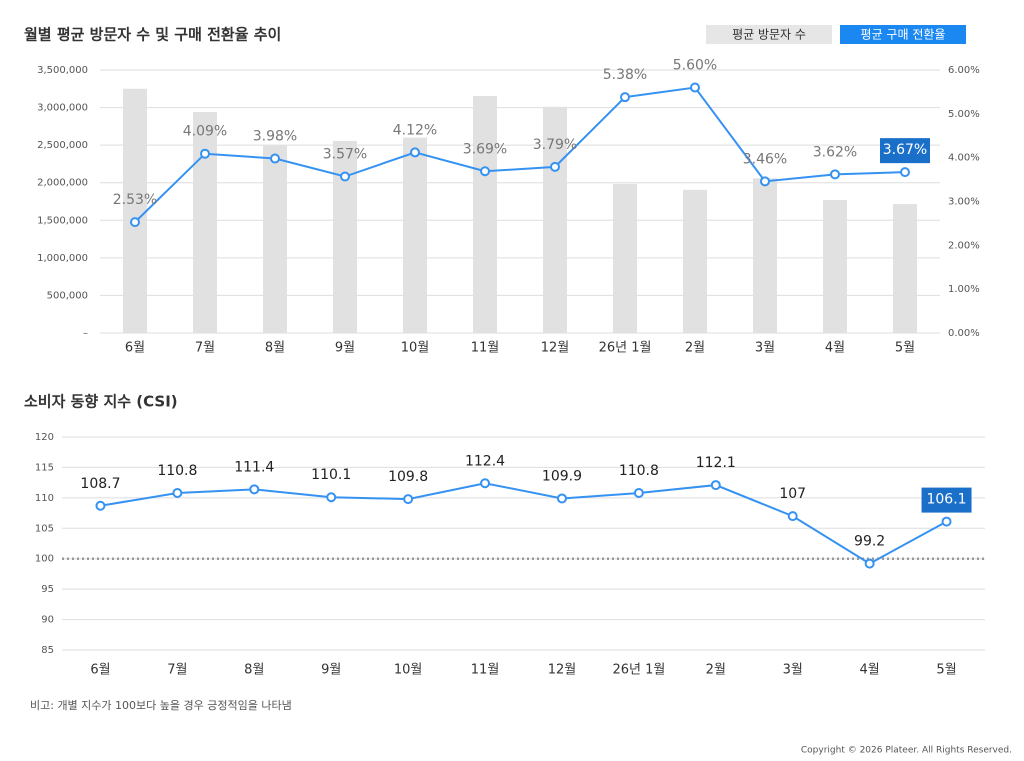  I want to click on value-label: 111.4, so click(254, 467).